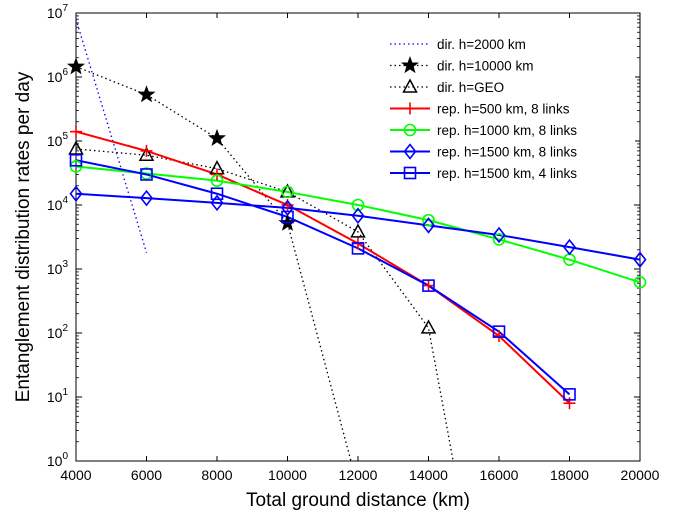 The width and height of the screenshot is (684, 515). I want to click on y-axis-title: Entanglement distribution rates per day, so click(23, 236).